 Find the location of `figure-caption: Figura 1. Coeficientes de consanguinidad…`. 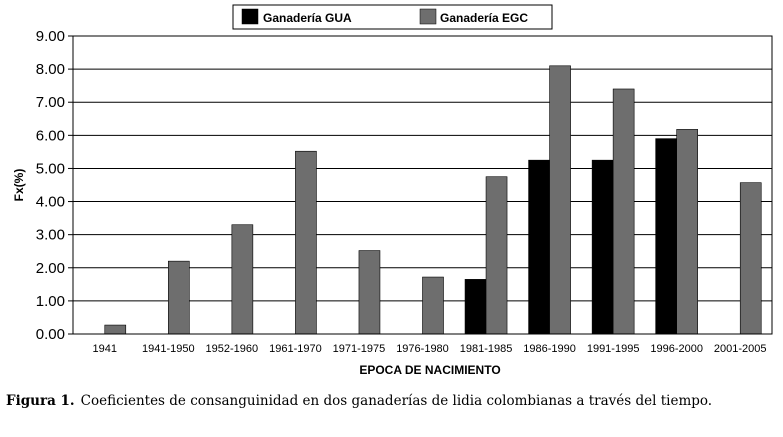

figure-caption: Figura 1. Coeficientes de consanguinidad… is located at coordinates (392, 401).